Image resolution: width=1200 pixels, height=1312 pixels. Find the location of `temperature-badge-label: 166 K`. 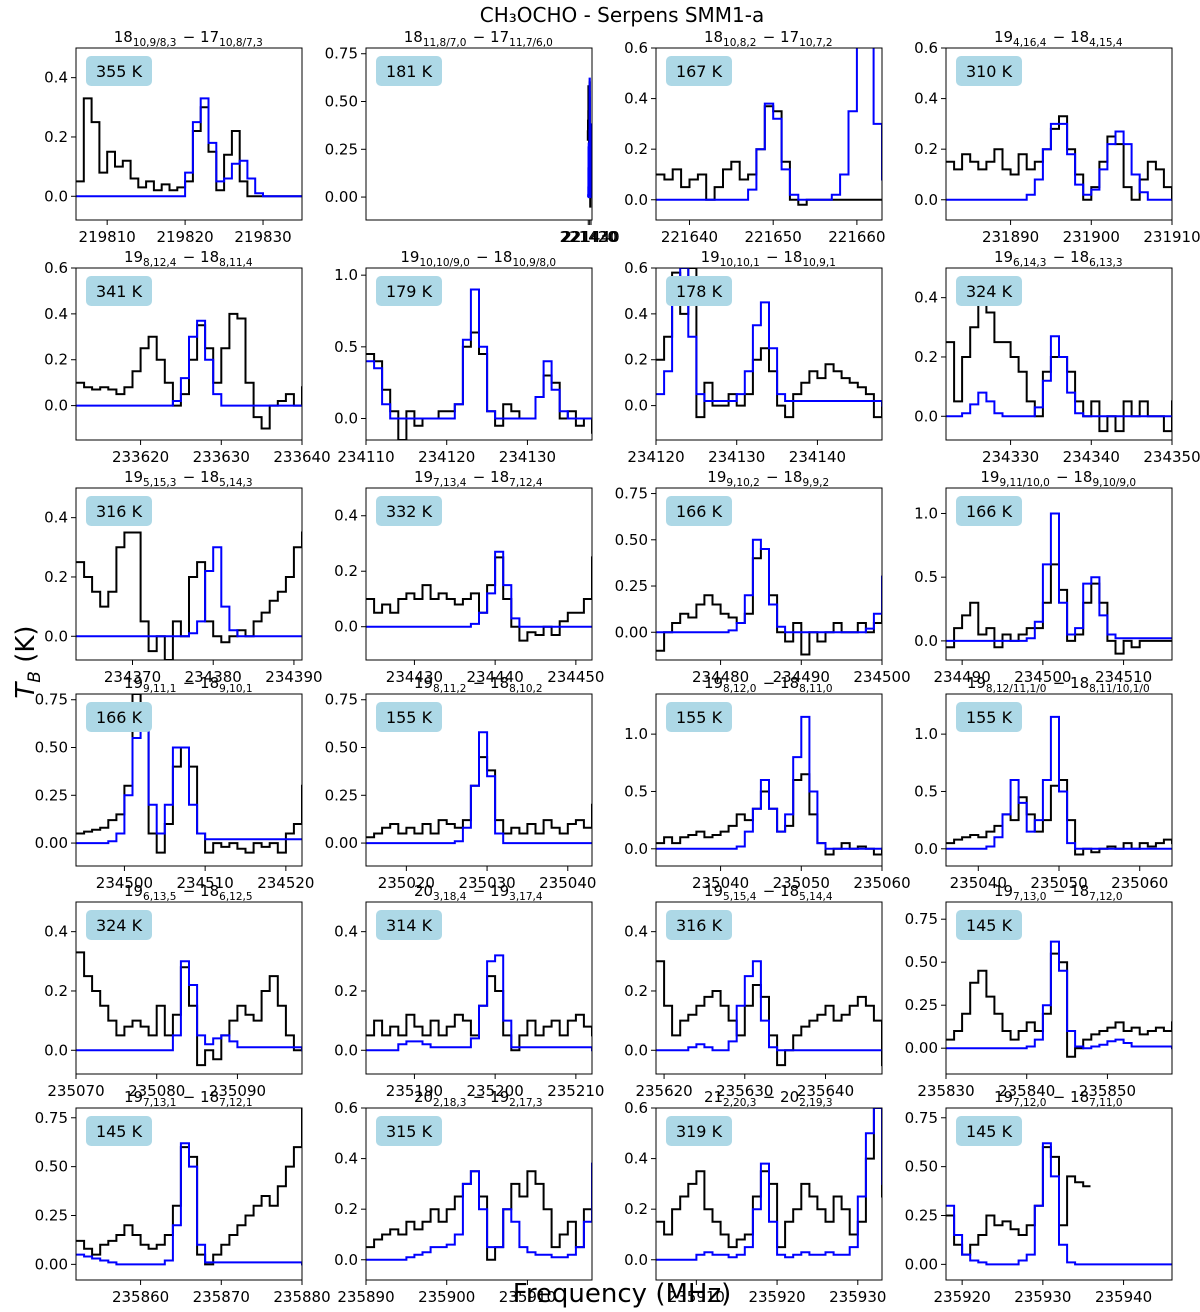

temperature-badge-label: 166 K is located at coordinates (989, 511).